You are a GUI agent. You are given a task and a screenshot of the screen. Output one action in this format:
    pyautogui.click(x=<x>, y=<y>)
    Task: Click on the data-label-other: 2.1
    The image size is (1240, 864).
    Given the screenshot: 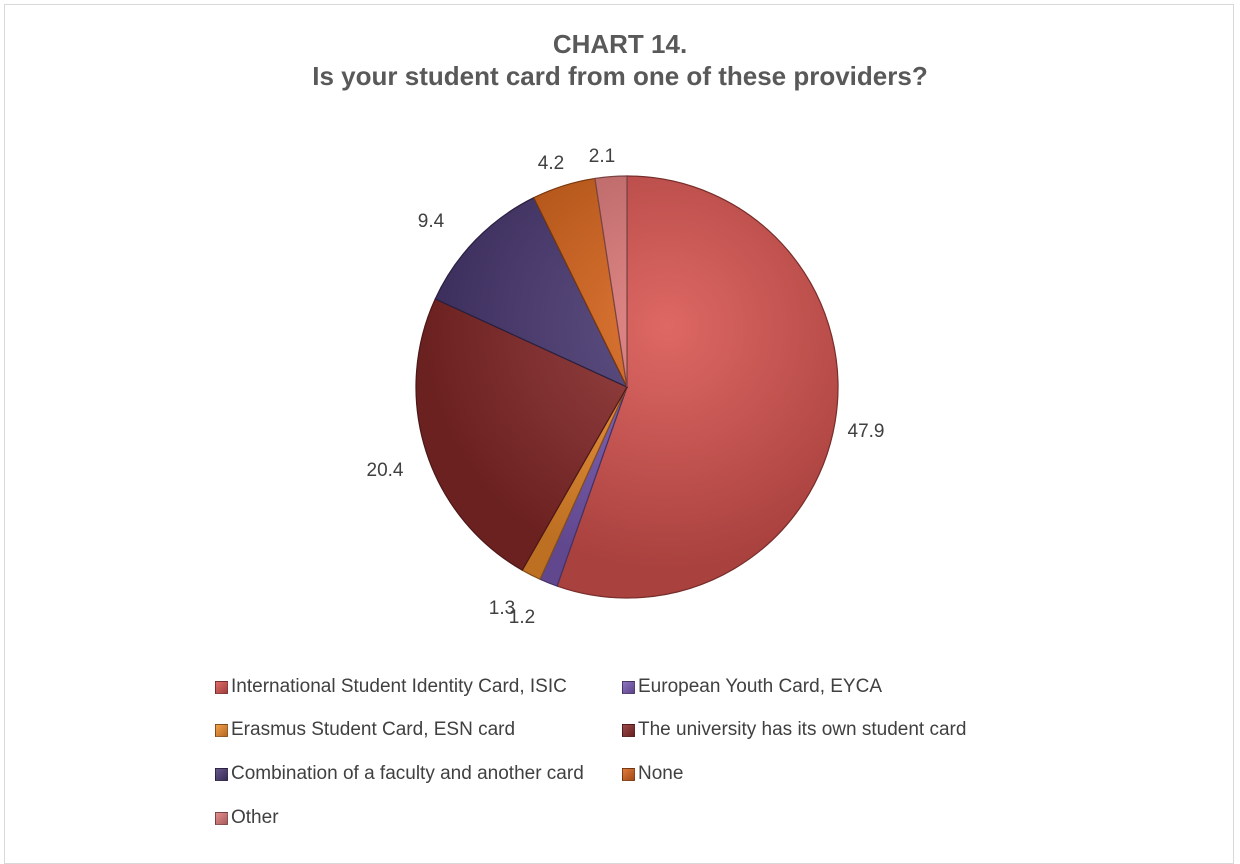 What is the action you would take?
    pyautogui.click(x=602, y=156)
    